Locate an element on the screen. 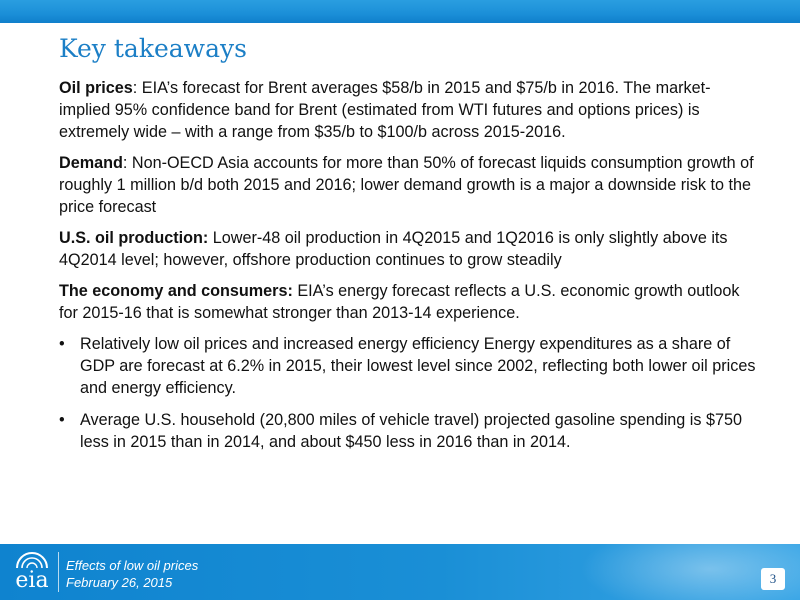 This screenshot has width=800, height=600. logo-text: eia is located at coordinates (32, 580).